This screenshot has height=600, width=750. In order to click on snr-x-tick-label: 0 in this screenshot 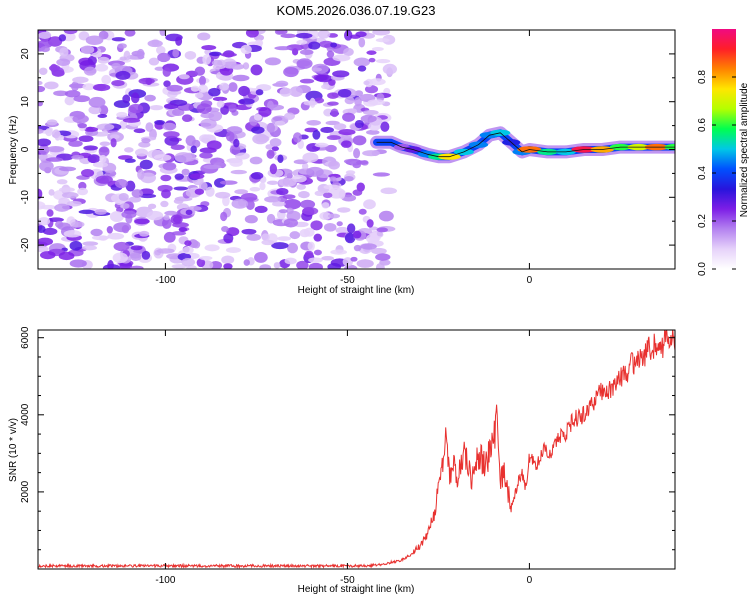, I will do `click(530, 580)`.